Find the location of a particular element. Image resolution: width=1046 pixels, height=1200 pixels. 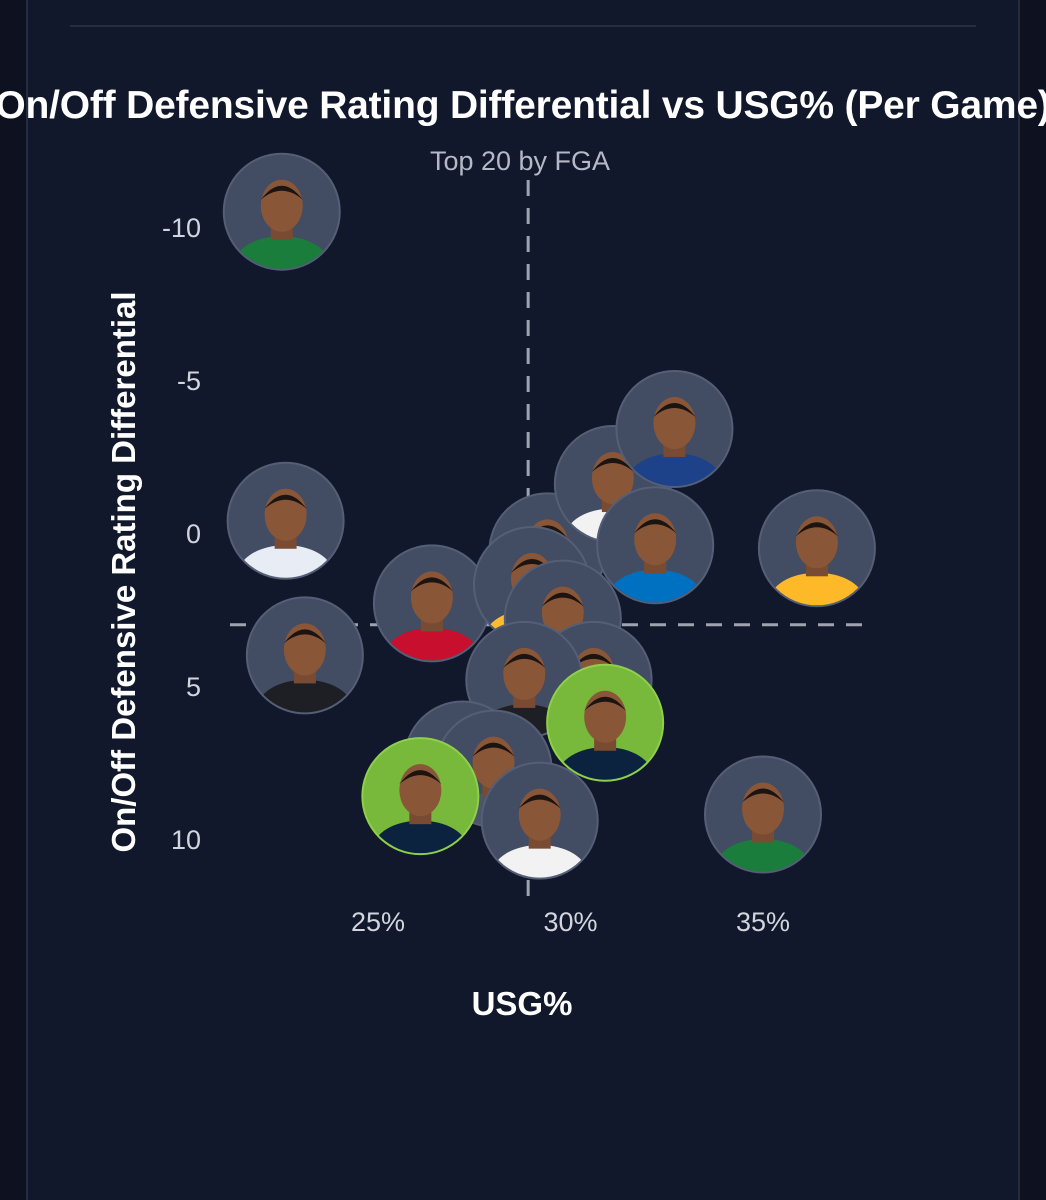

y-tick-label: 10 is located at coordinates (186, 840).